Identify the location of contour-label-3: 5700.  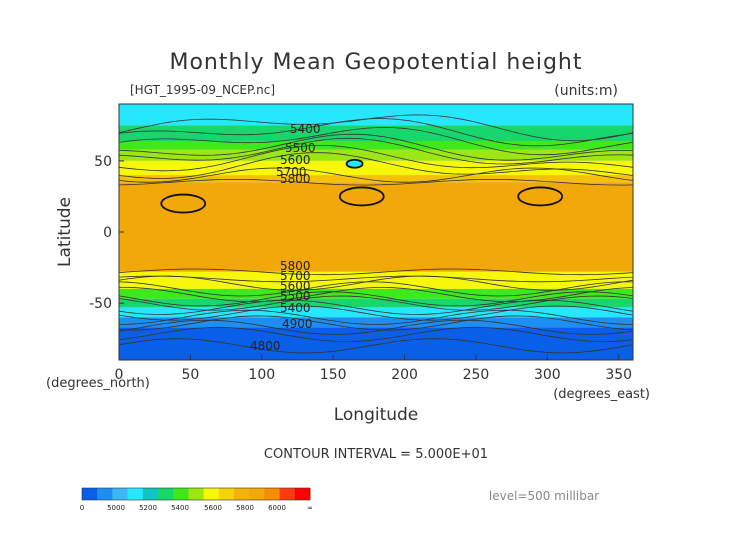
(291, 172).